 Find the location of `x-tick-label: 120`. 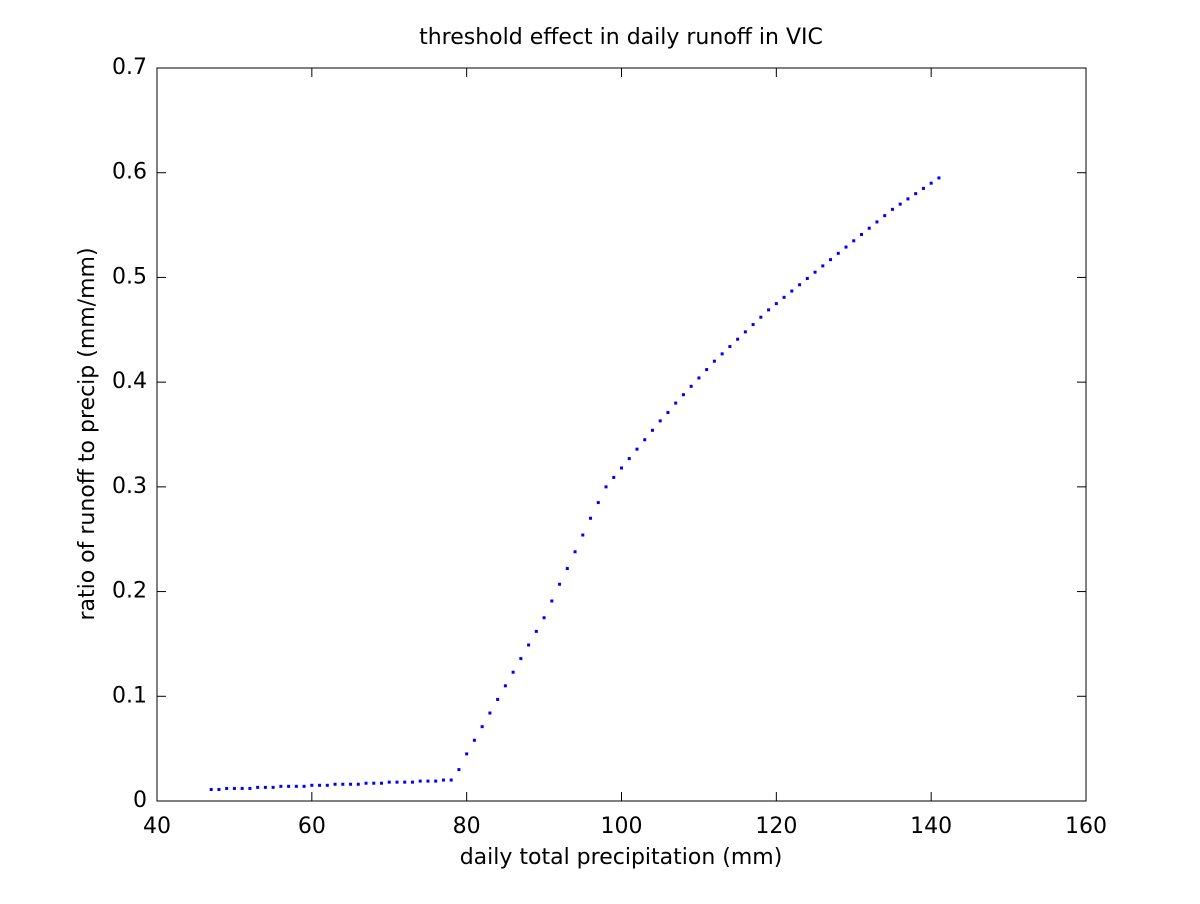

x-tick-label: 120 is located at coordinates (776, 826).